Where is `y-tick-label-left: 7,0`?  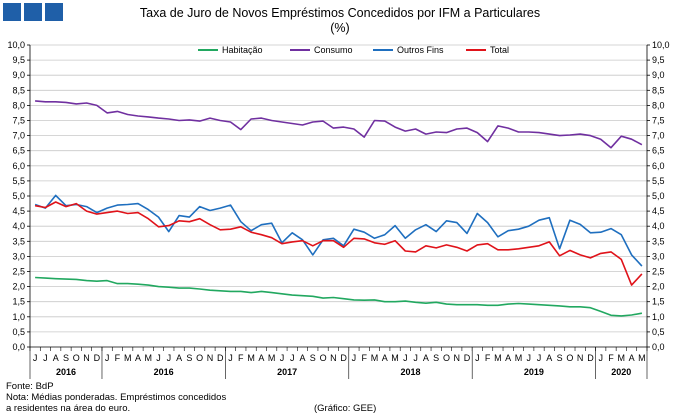
y-tick-label-left: 7,0 is located at coordinates (18, 136).